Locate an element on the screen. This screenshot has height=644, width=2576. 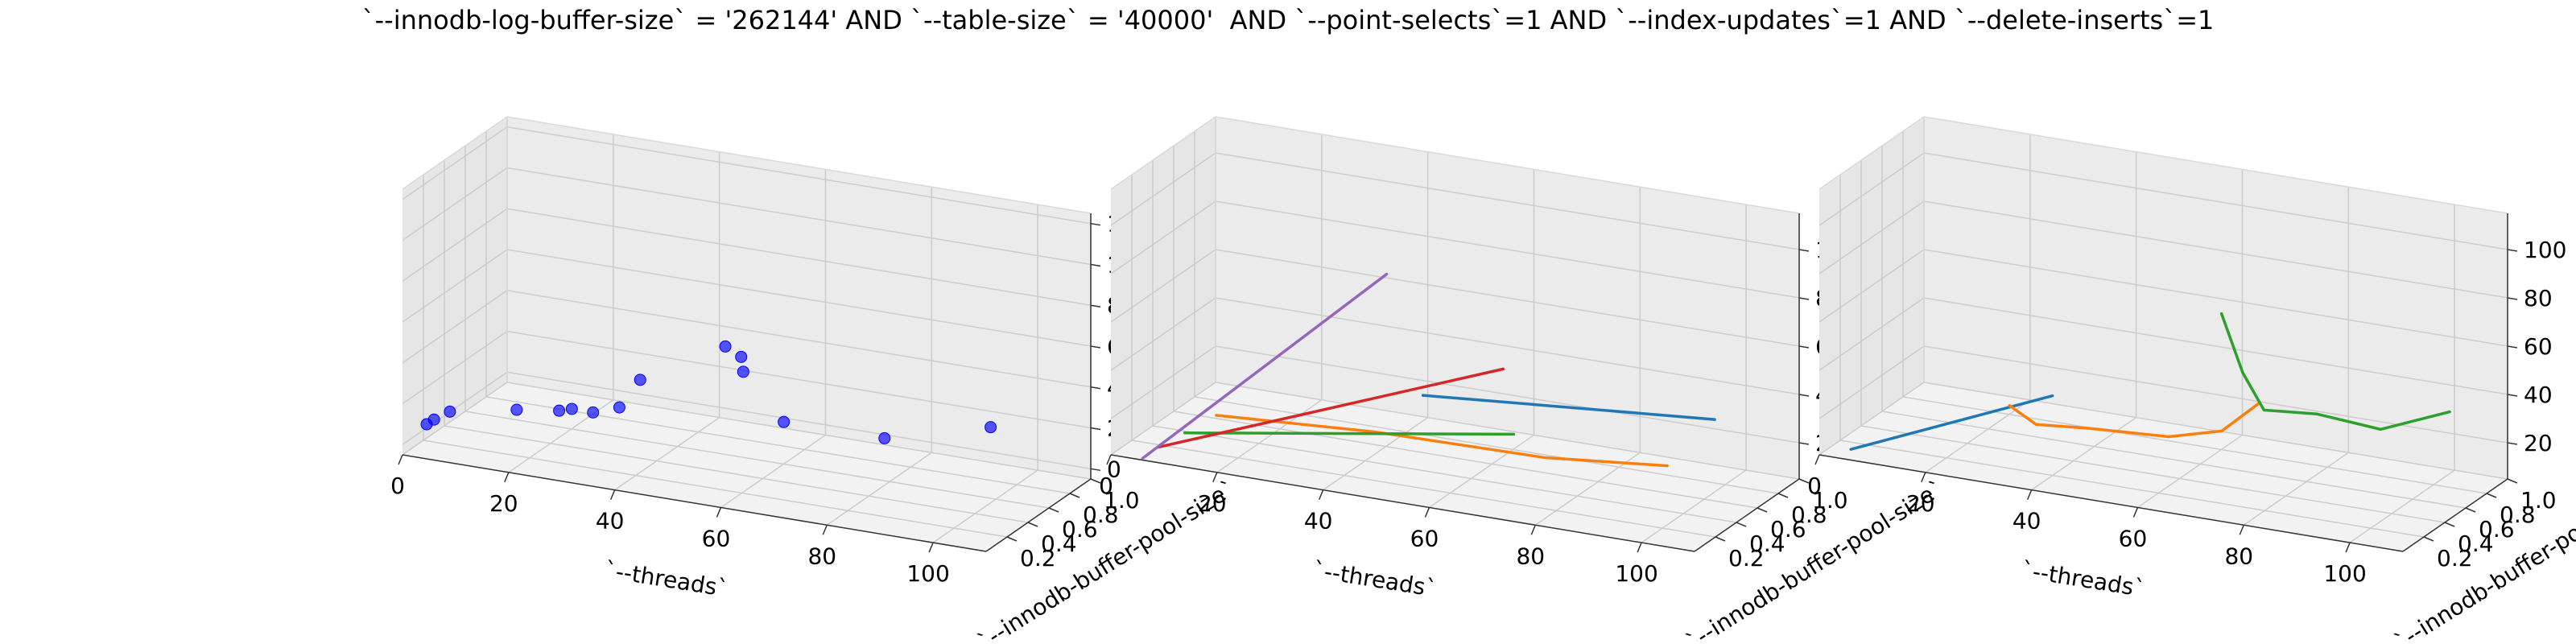
y-tick-label: 0.2 is located at coordinates (2455, 558).